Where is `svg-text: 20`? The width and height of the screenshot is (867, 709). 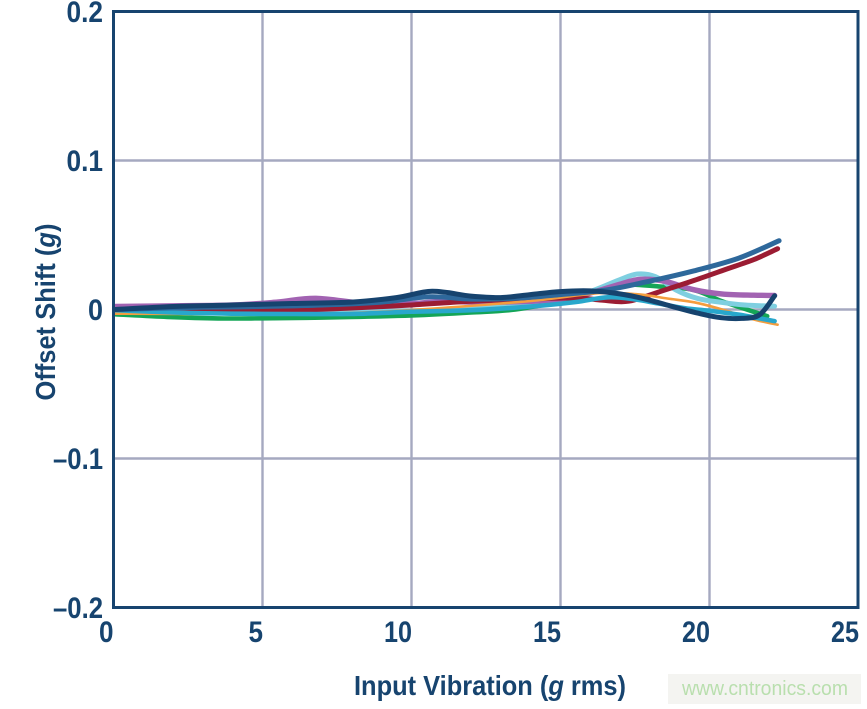 svg-text: 20 is located at coordinates (696, 632).